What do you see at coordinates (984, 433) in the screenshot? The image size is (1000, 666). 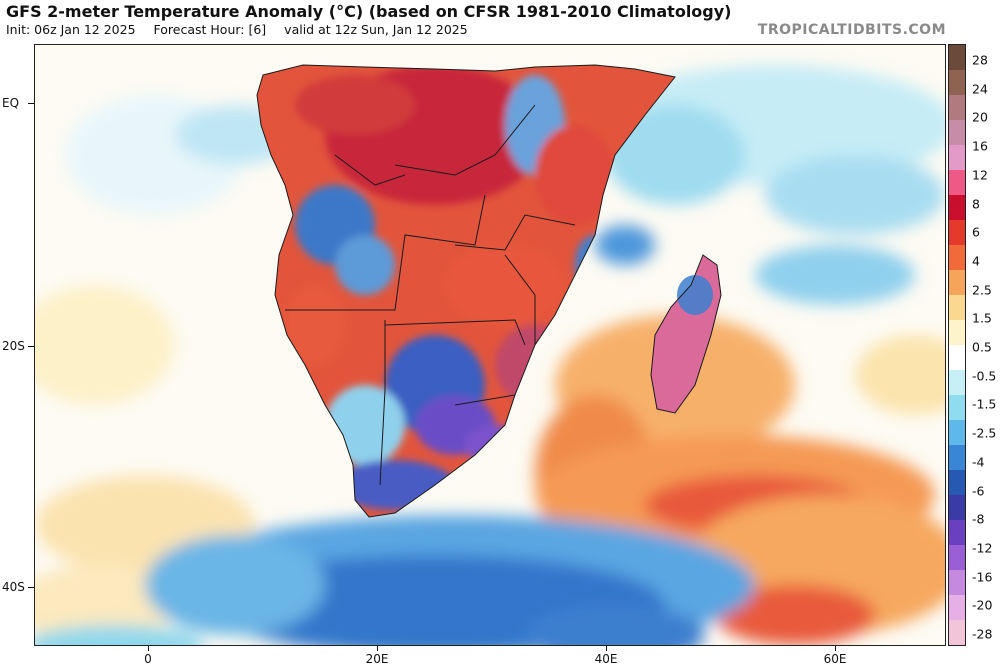 I see `colorbar-label: -2.5` at bounding box center [984, 433].